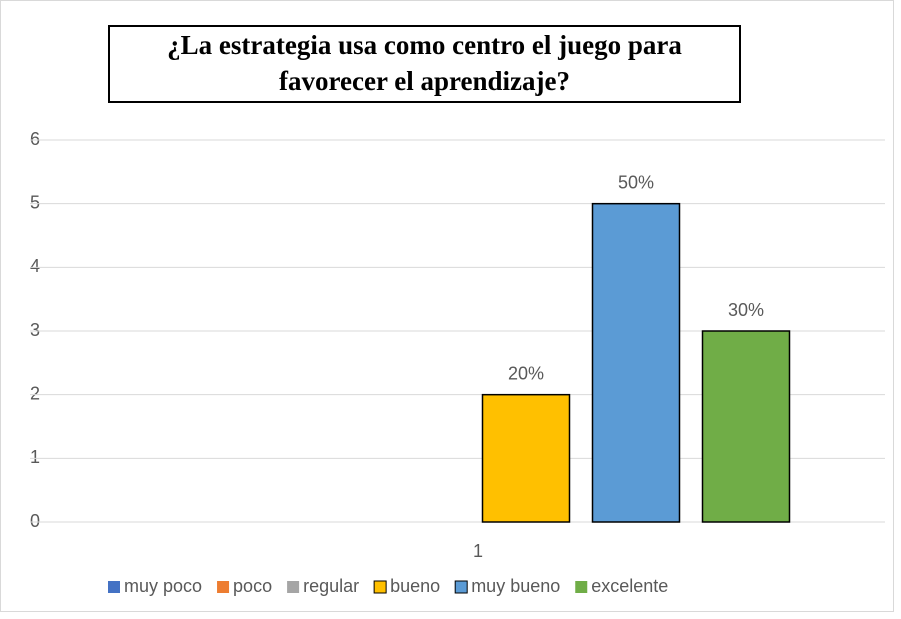 This screenshot has width=901, height=619. I want to click on y-tick-label: 6, so click(35, 139).